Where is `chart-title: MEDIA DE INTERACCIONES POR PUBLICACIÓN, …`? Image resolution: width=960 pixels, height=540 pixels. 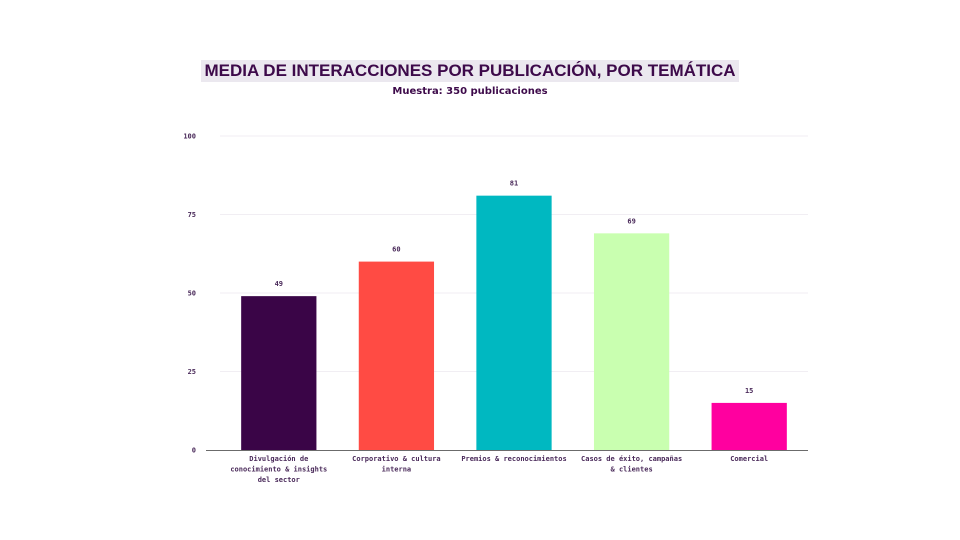
chart-title: MEDIA DE INTERACCIONES POR PUBLICACIÓN, … is located at coordinates (470, 71).